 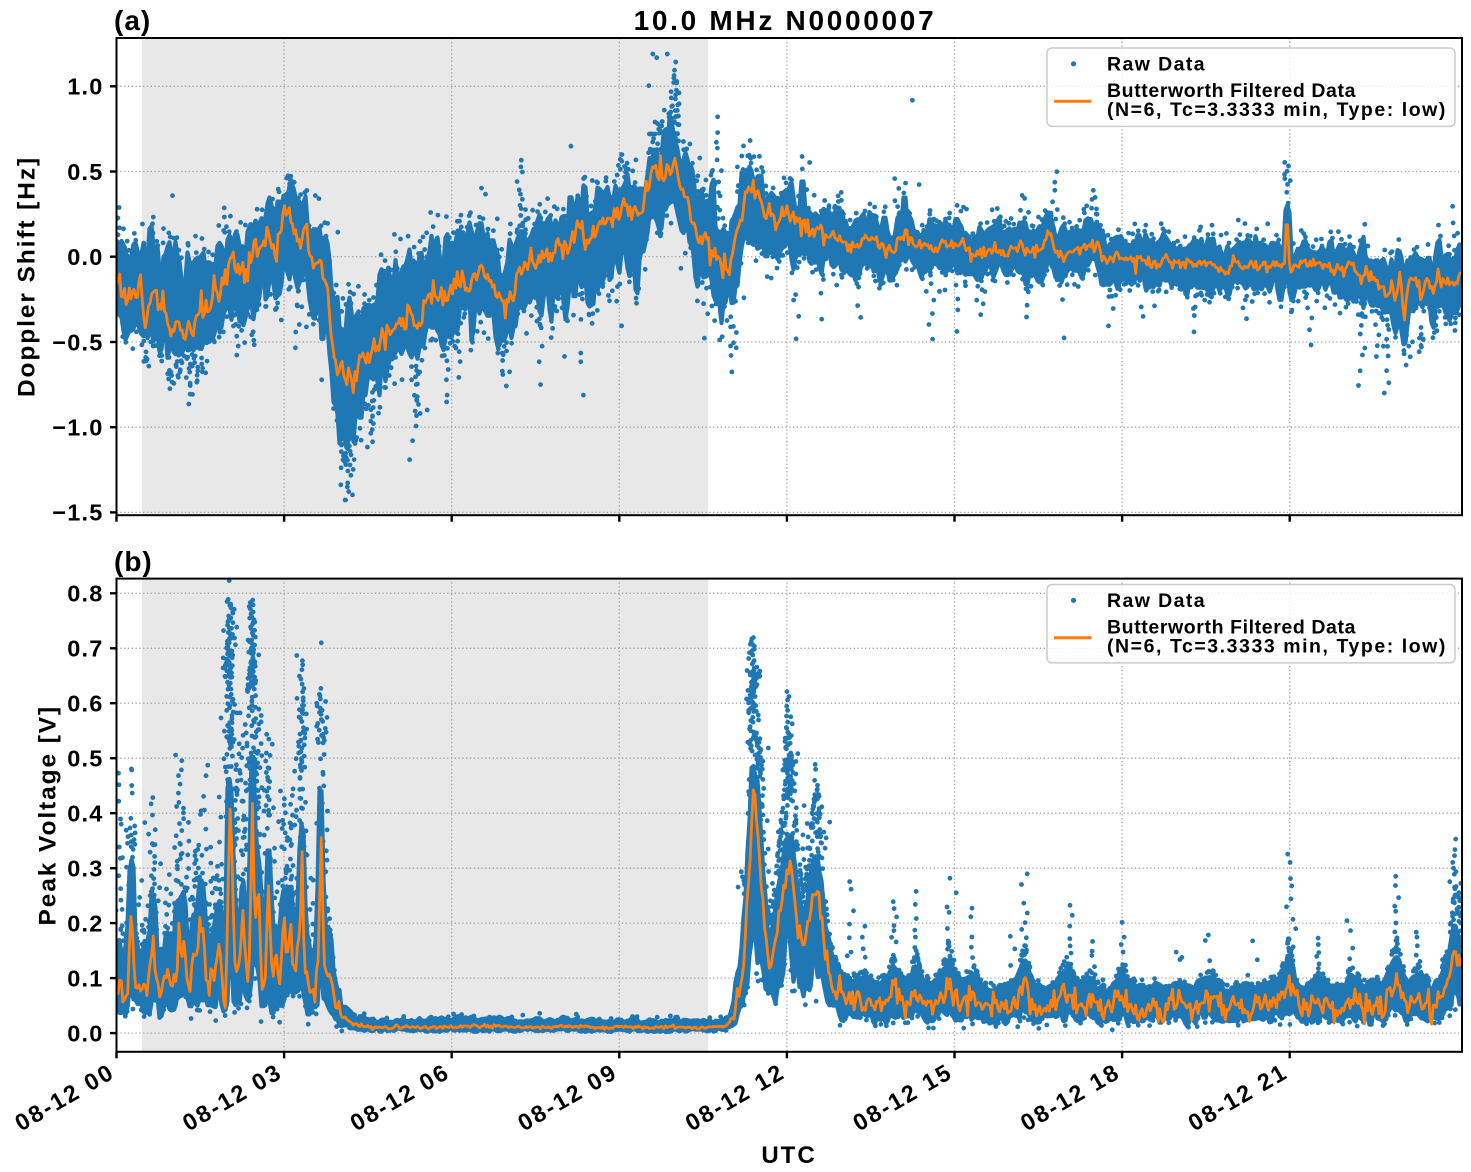 What do you see at coordinates (77, 342) in the screenshot?
I see `svg-text: −0.5` at bounding box center [77, 342].